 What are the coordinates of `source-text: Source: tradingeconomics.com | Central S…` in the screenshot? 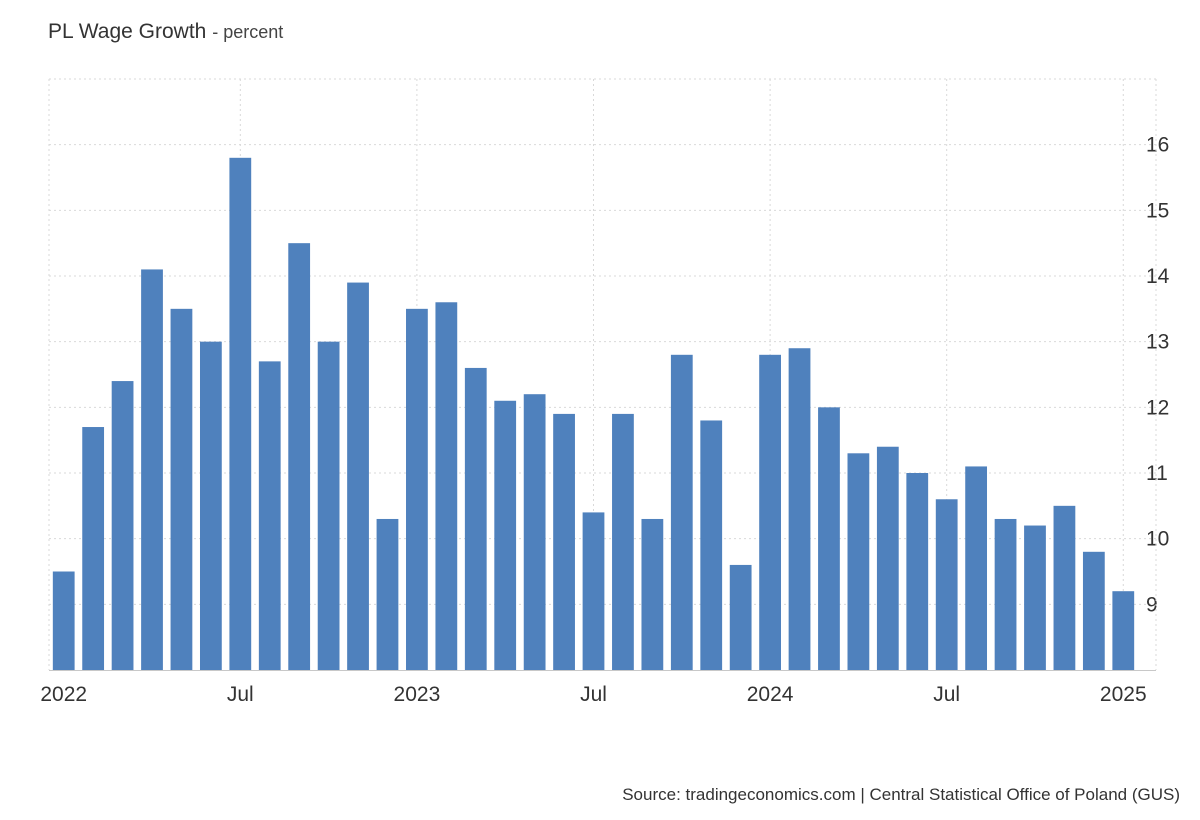 It's located at (901, 794).